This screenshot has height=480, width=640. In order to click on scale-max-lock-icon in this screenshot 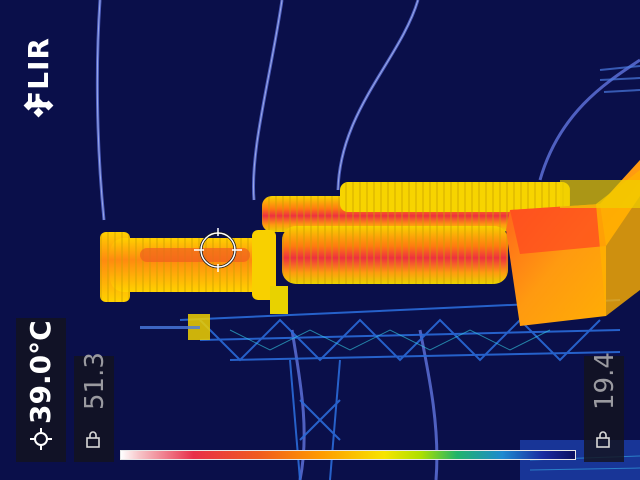, I will do `click(93, 439)`.